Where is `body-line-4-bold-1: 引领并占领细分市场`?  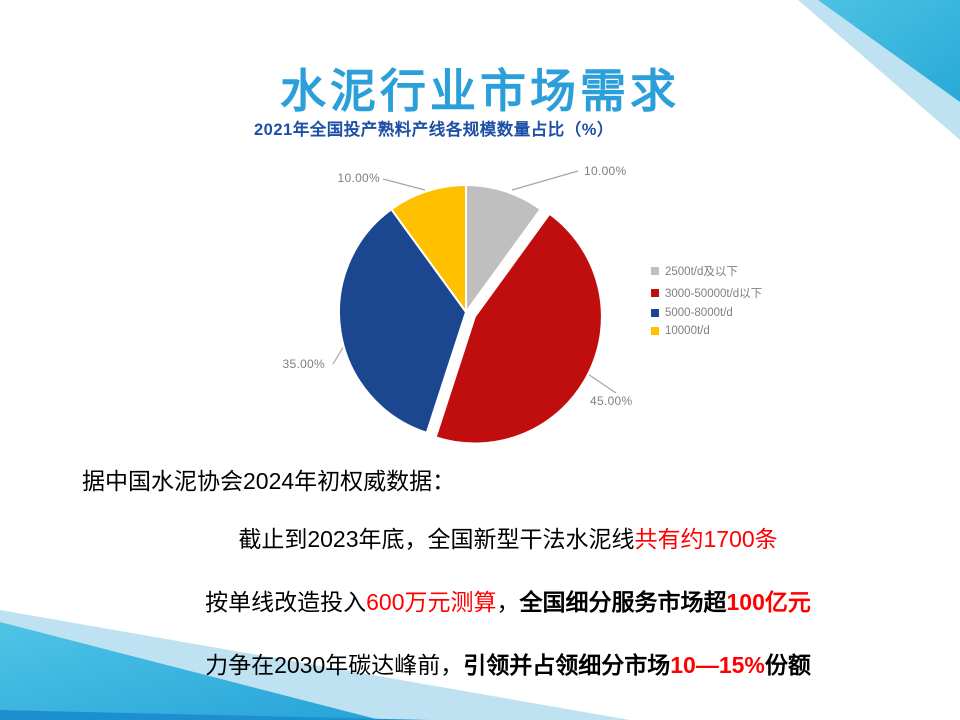
body-line-4-bold-1: 引领并占领细分市场 is located at coordinates (567, 665).